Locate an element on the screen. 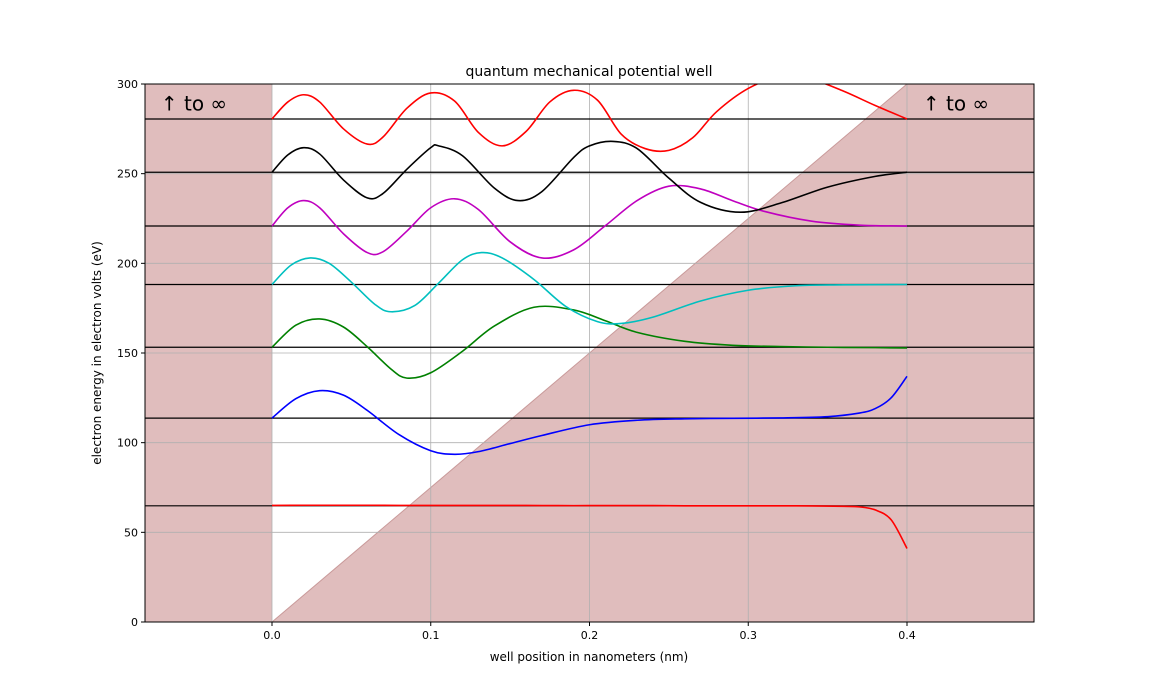 Image resolution: width=1149 pixels, height=699 pixels. y-tick-label: 100 is located at coordinates (127, 443).